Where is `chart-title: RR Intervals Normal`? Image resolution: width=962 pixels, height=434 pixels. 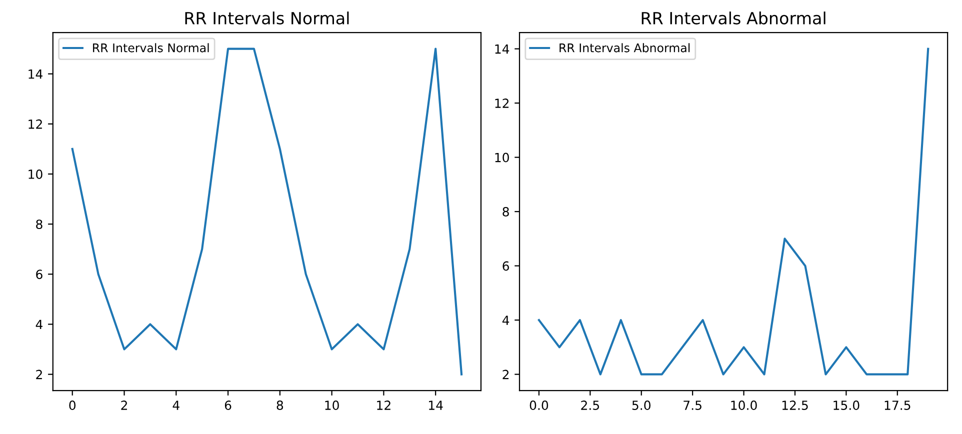
chart-title: RR Intervals Normal is located at coordinates (267, 18).